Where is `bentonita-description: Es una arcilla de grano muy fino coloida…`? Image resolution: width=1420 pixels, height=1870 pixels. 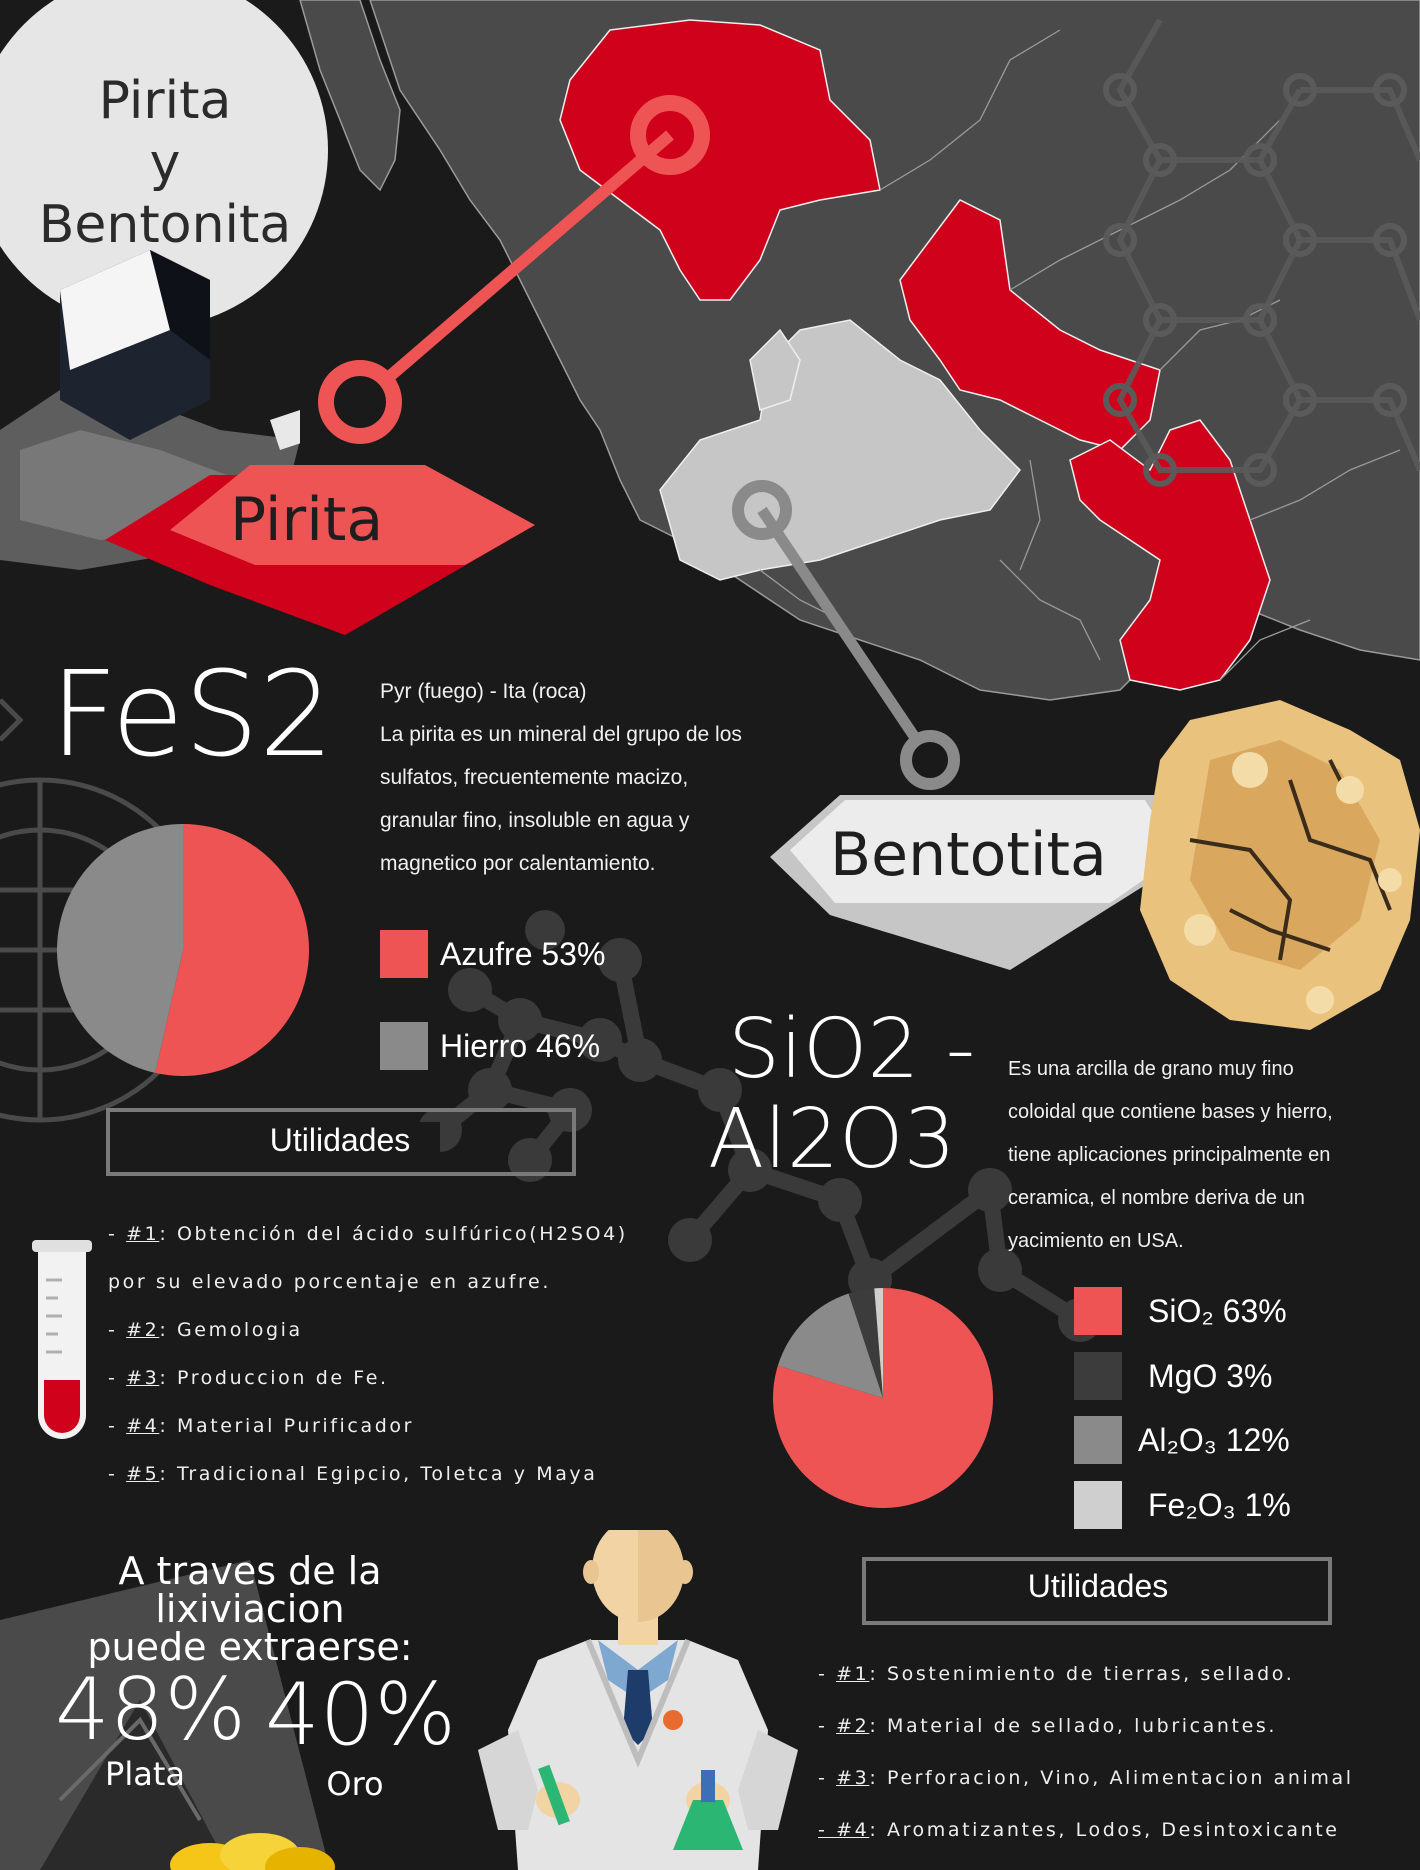
bentonita-description: Es una arcilla de grano muy fino coloida… is located at coordinates (1170, 1155).